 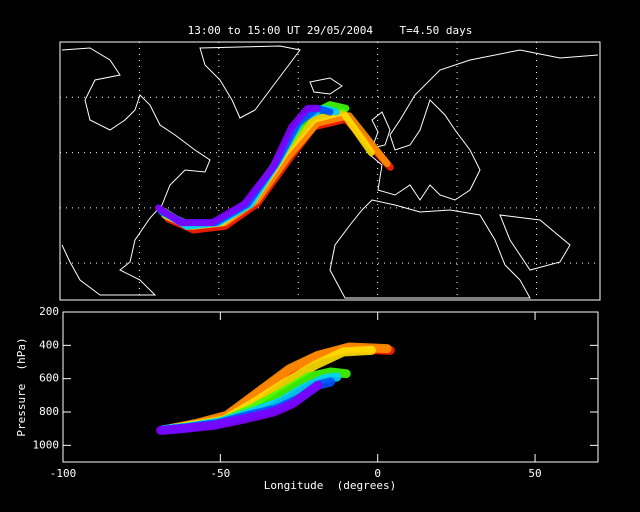 I want to click on x-axis-label: Longitude (degrees), so click(x=330, y=485).